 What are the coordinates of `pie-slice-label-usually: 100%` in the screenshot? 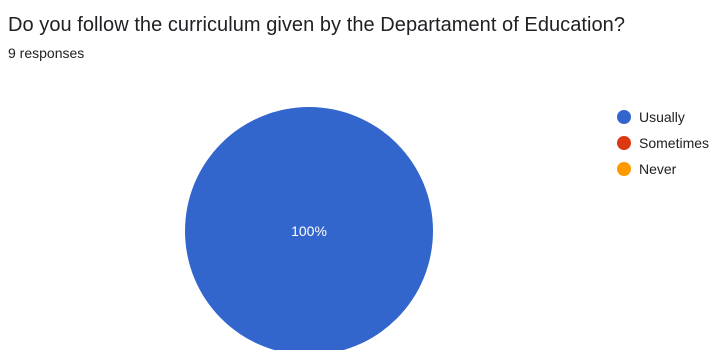 It's located at (309, 231).